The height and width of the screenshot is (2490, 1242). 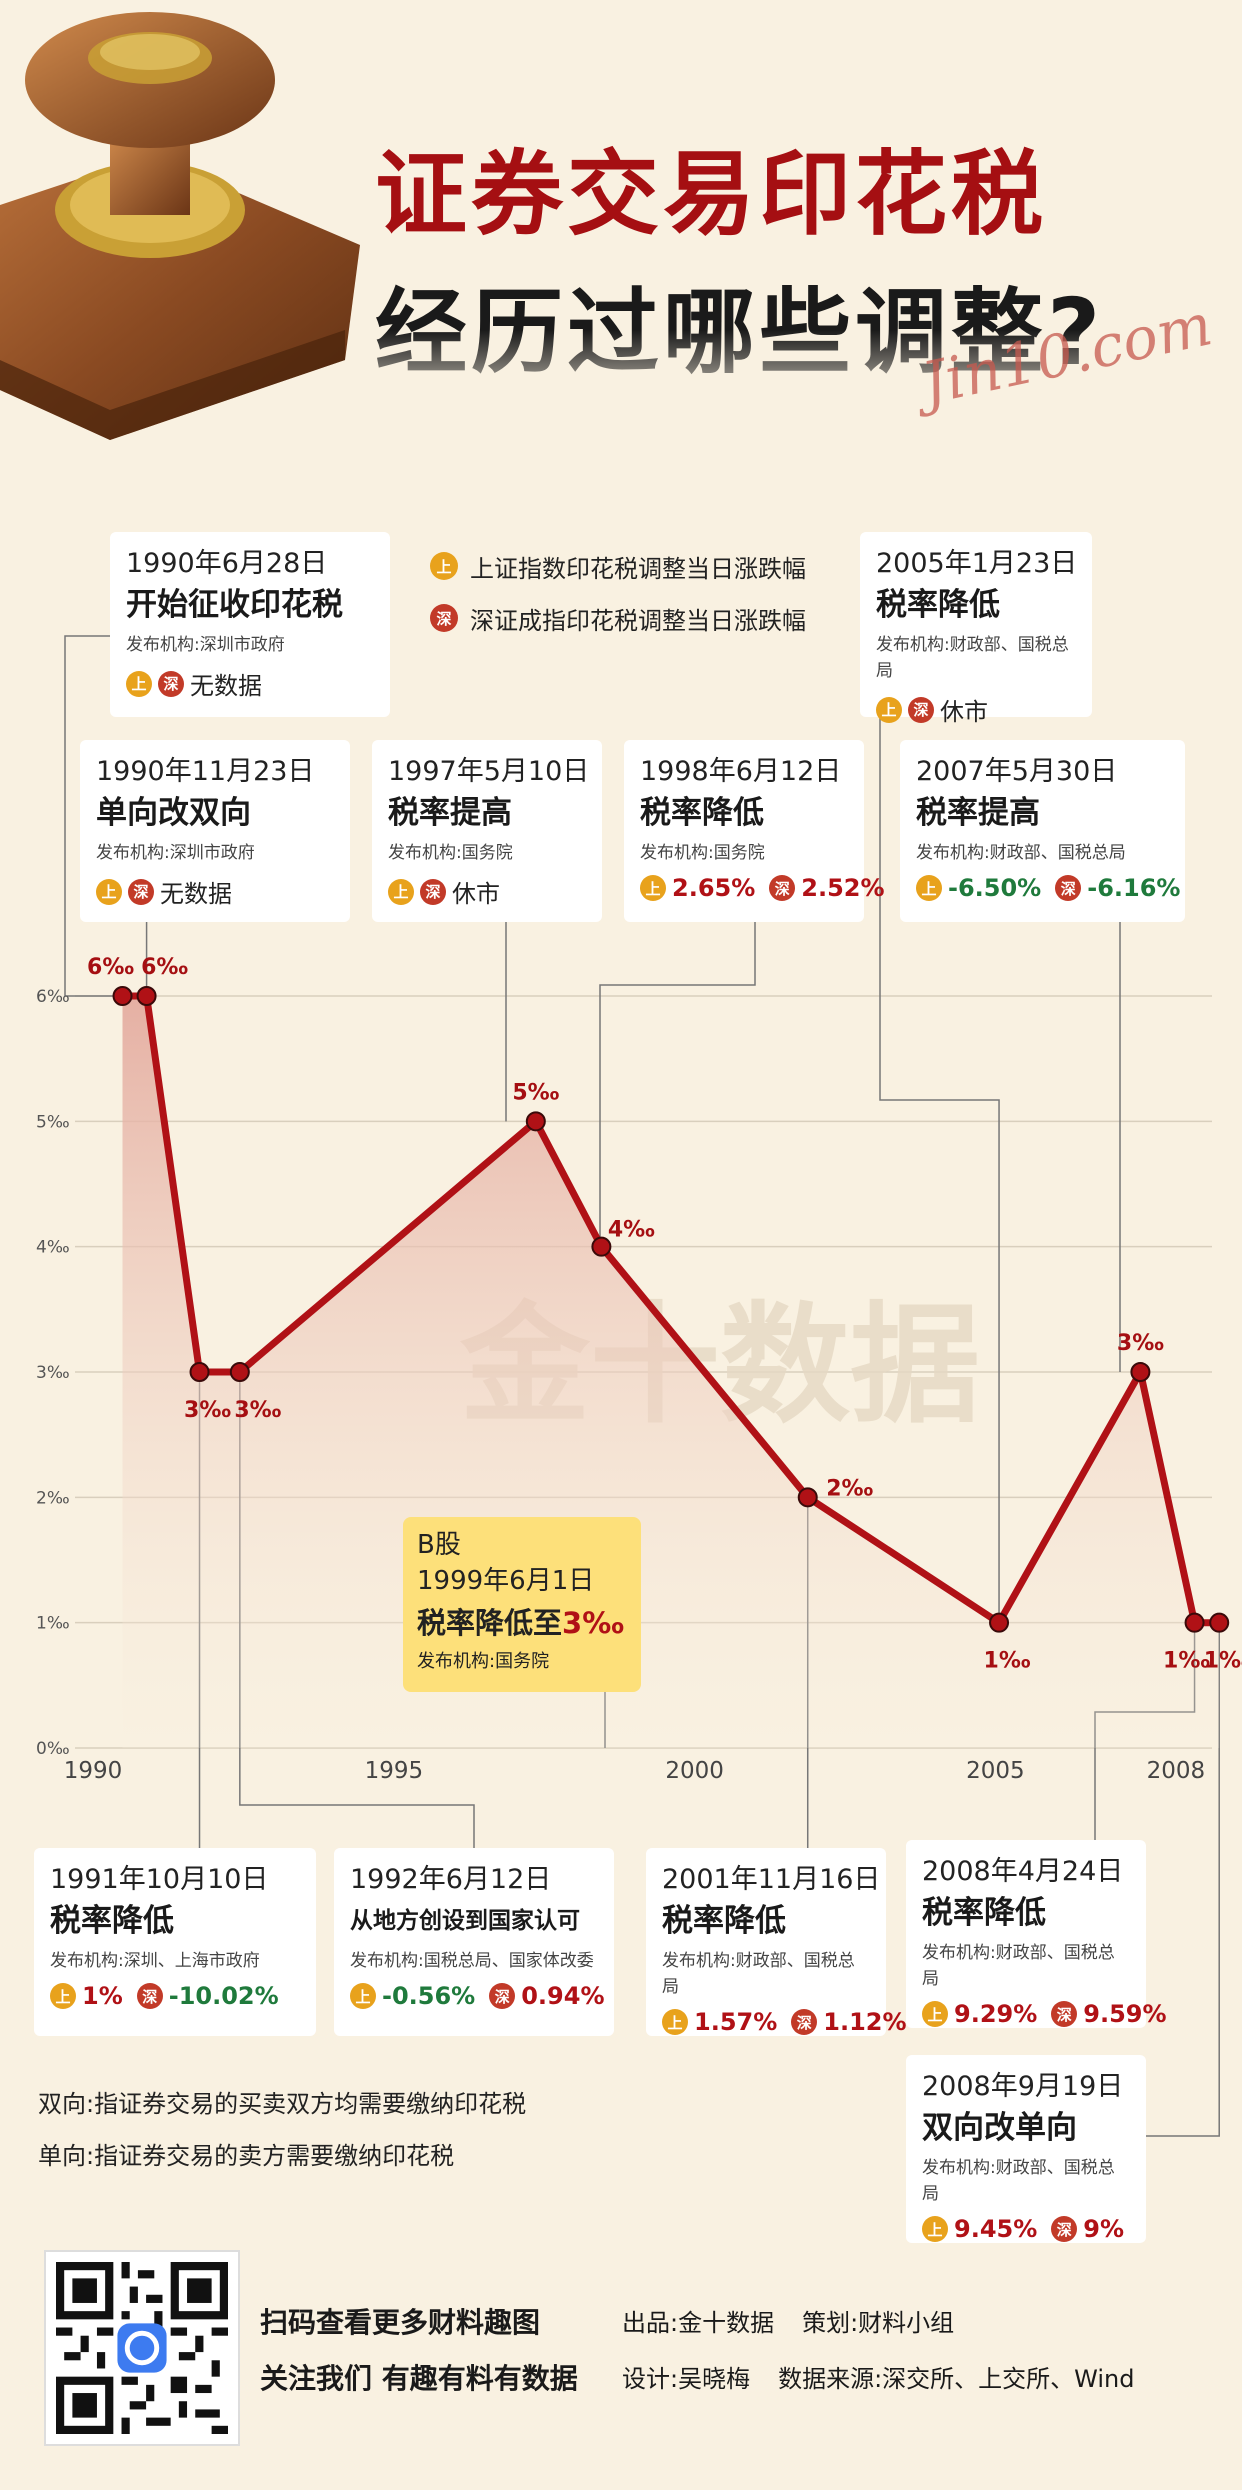 I want to click on x-tick-label: 2008, so click(x=1176, y=1771).